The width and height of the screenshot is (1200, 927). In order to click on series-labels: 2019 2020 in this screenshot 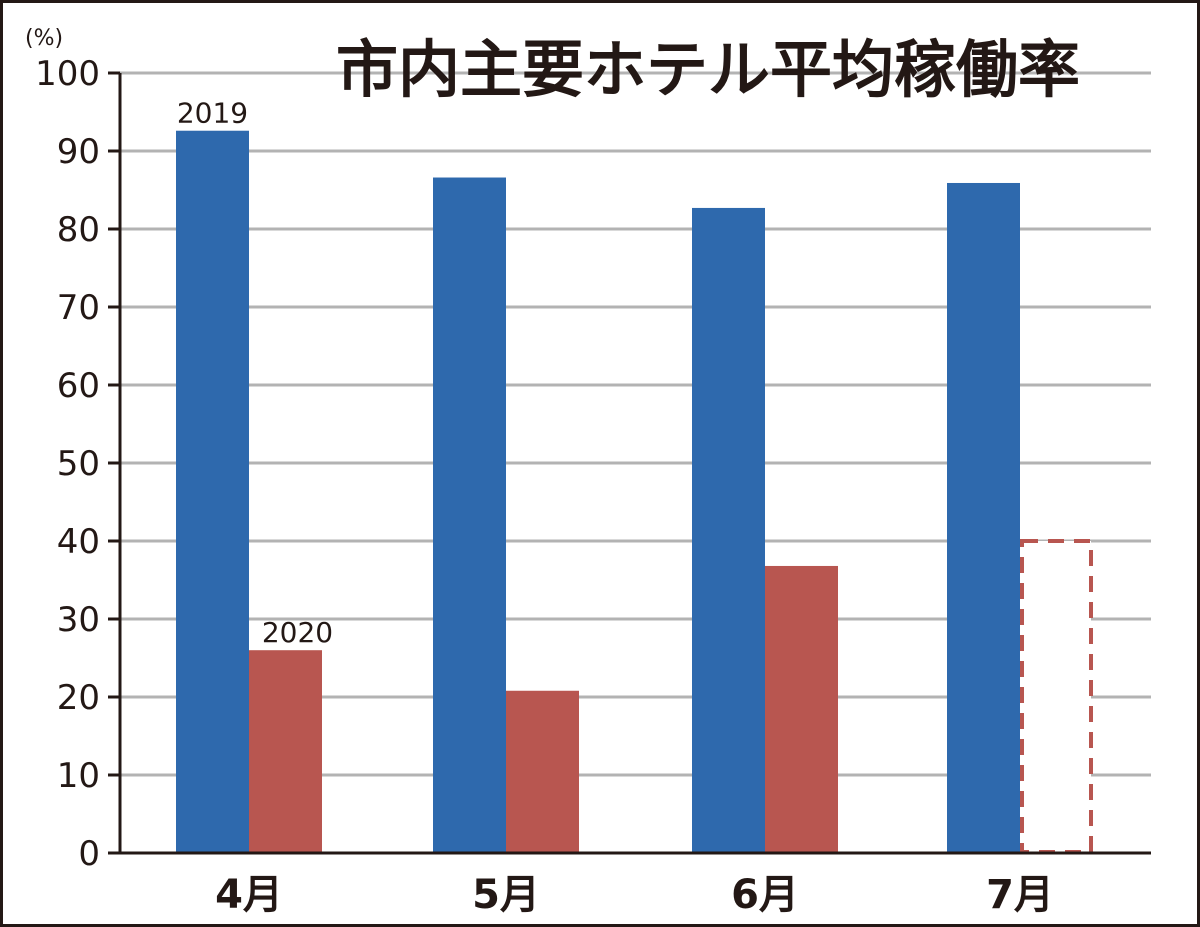, I will do `click(255, 373)`.